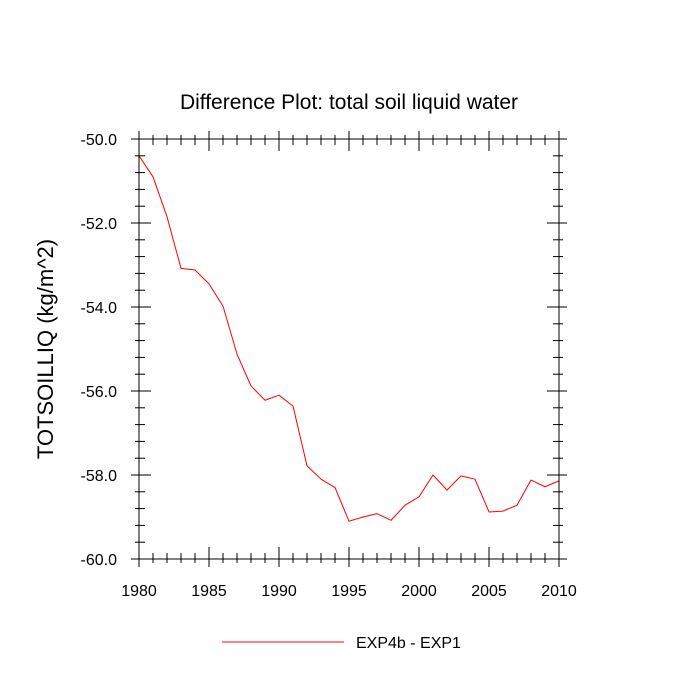 The width and height of the screenshot is (700, 700). Describe the element at coordinates (99, 308) in the screenshot. I see `y-tick-label: -54.0` at that location.